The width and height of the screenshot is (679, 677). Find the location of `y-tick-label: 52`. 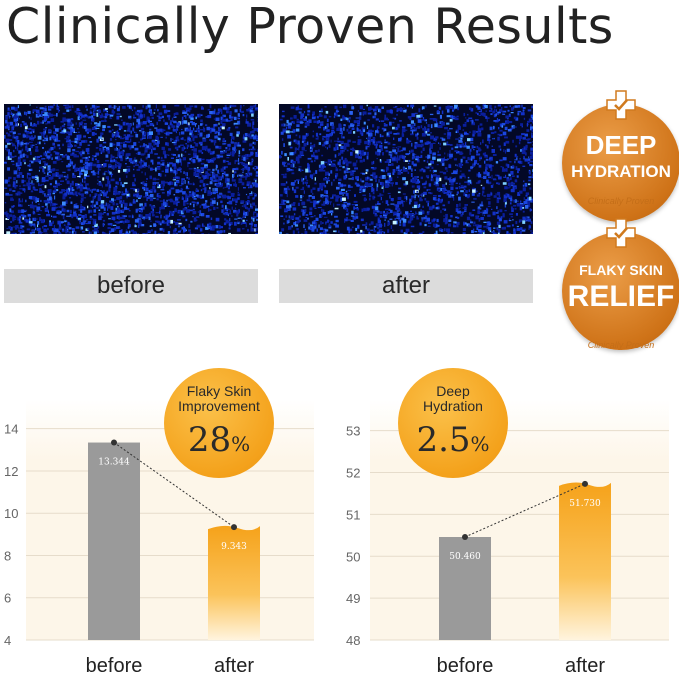

y-tick-label: 52 is located at coordinates (353, 473).